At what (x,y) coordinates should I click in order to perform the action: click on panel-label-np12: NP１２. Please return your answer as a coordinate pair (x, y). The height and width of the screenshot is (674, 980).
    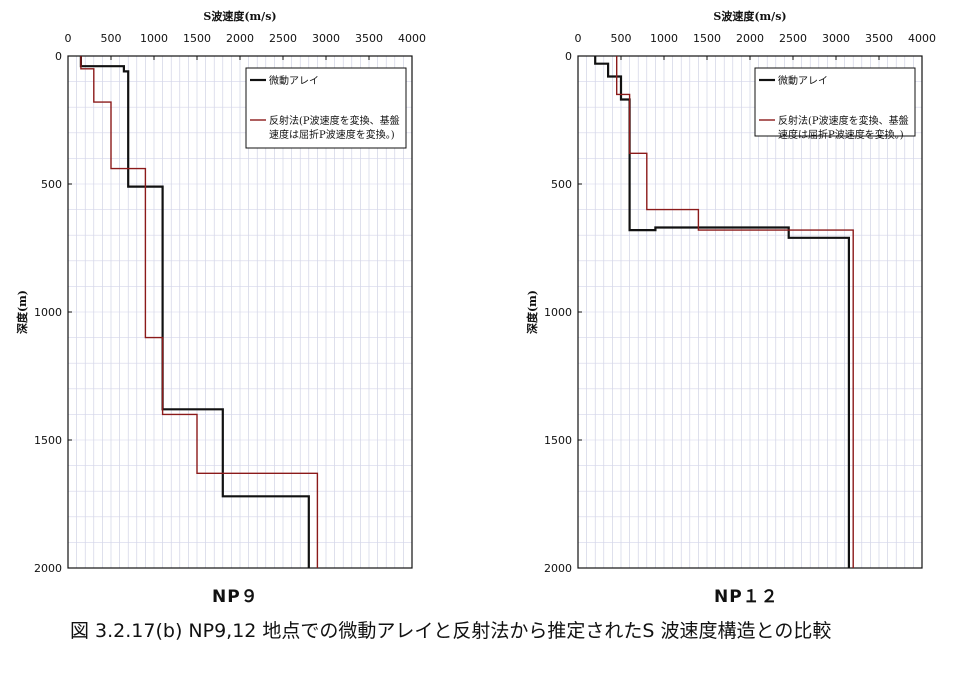
    Looking at the image, I should click on (746, 597).